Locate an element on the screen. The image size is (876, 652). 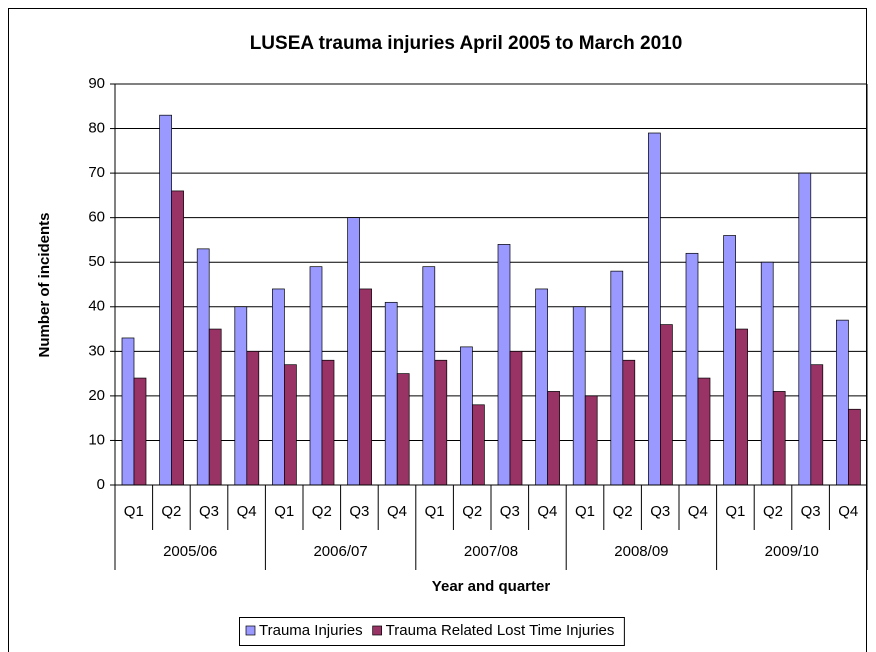
y-tick-label: 40 is located at coordinates (96, 306).